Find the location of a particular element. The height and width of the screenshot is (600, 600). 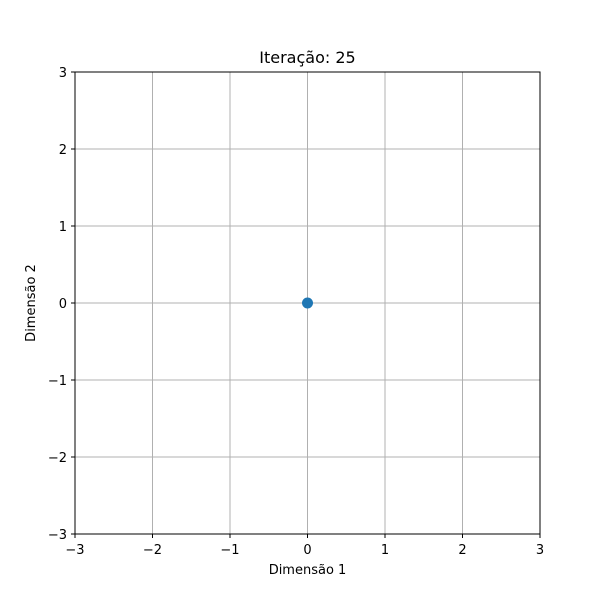

y-tick-label: −1 is located at coordinates (57, 381).